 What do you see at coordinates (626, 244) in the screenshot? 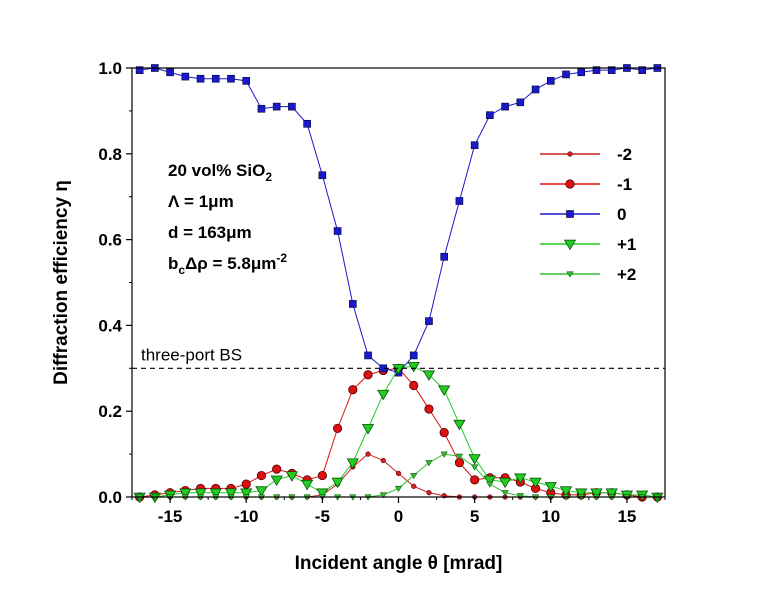
I see `legend-label: +1` at bounding box center [626, 244].